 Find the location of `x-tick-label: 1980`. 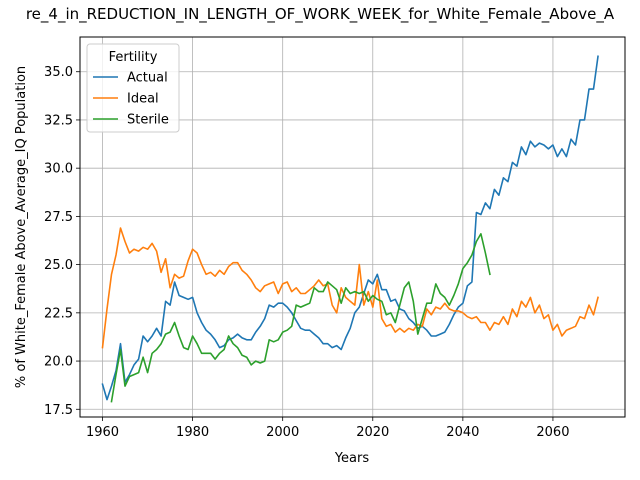

x-tick-label: 1980 is located at coordinates (192, 432).